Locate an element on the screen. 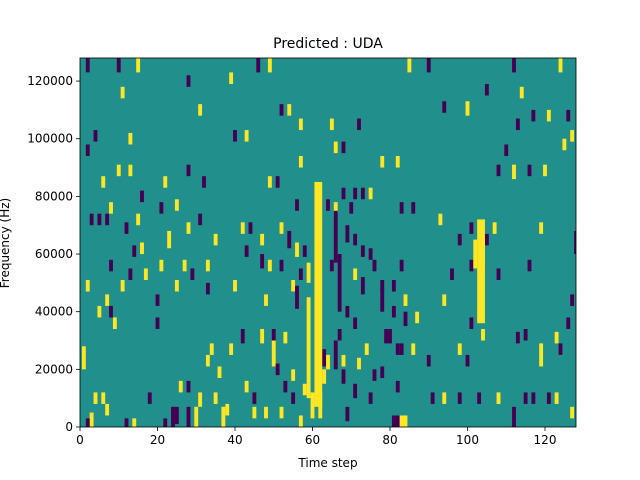 The height and width of the screenshot is (480, 640). x-tick-label: 120 is located at coordinates (545, 440).